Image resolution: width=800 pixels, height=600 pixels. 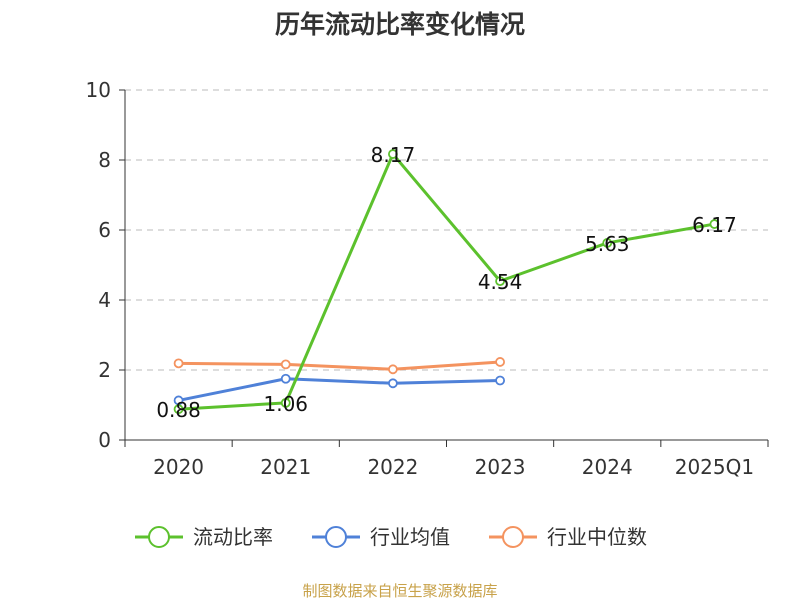 I want to click on y-tick-label: 8, so click(x=104, y=160).